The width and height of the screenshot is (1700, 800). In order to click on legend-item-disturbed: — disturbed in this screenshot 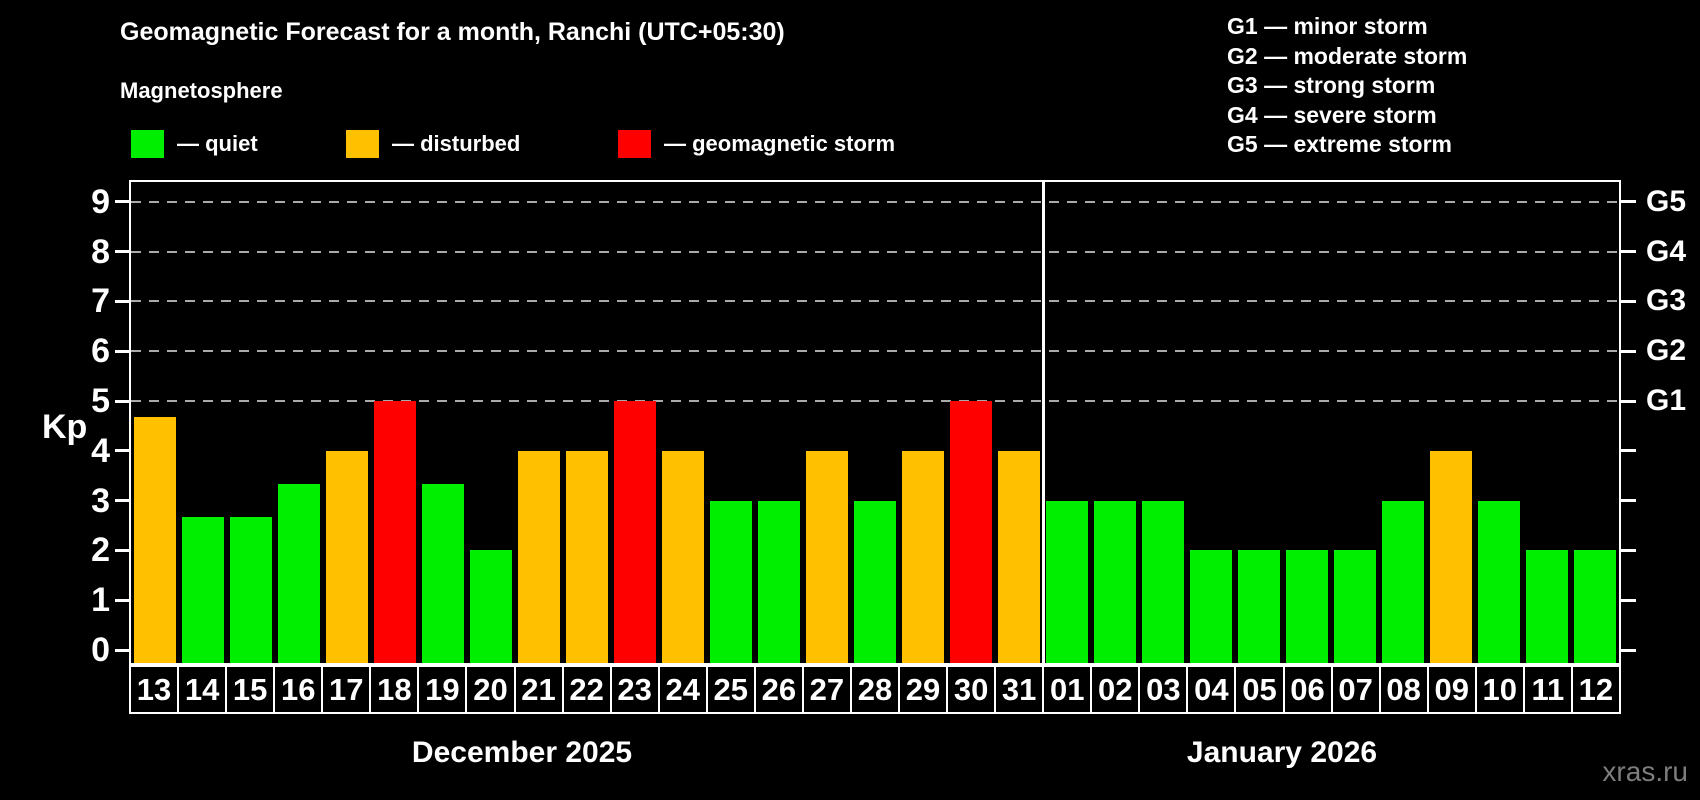, I will do `click(433, 144)`.